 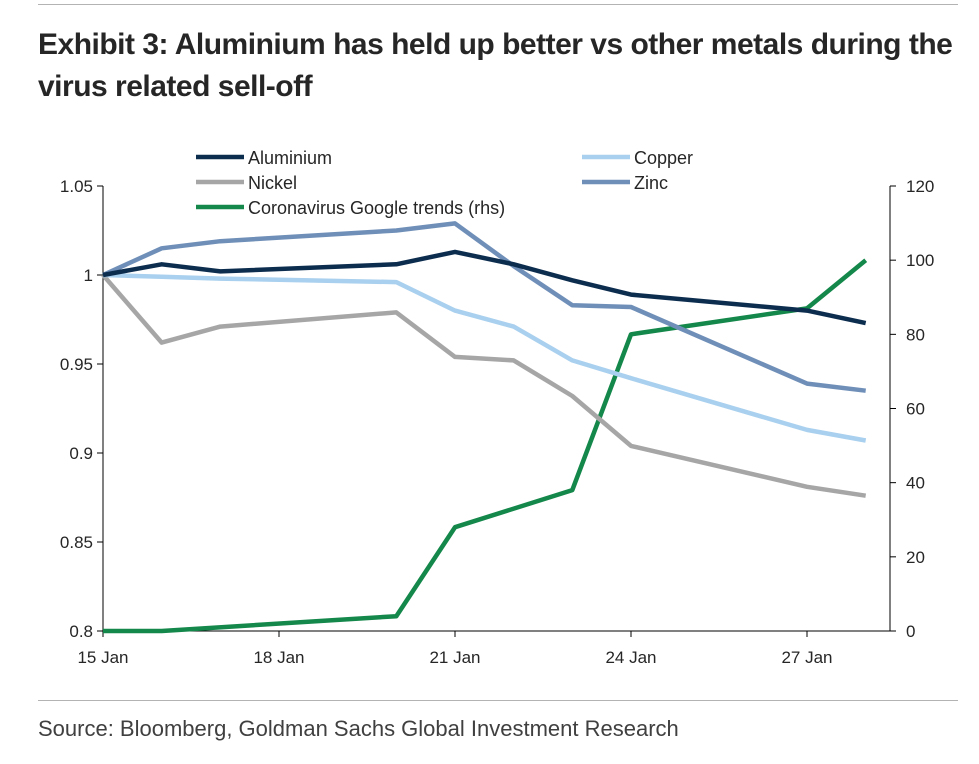 I want to click on x-tick-label: 24 Jan, so click(x=630, y=657).